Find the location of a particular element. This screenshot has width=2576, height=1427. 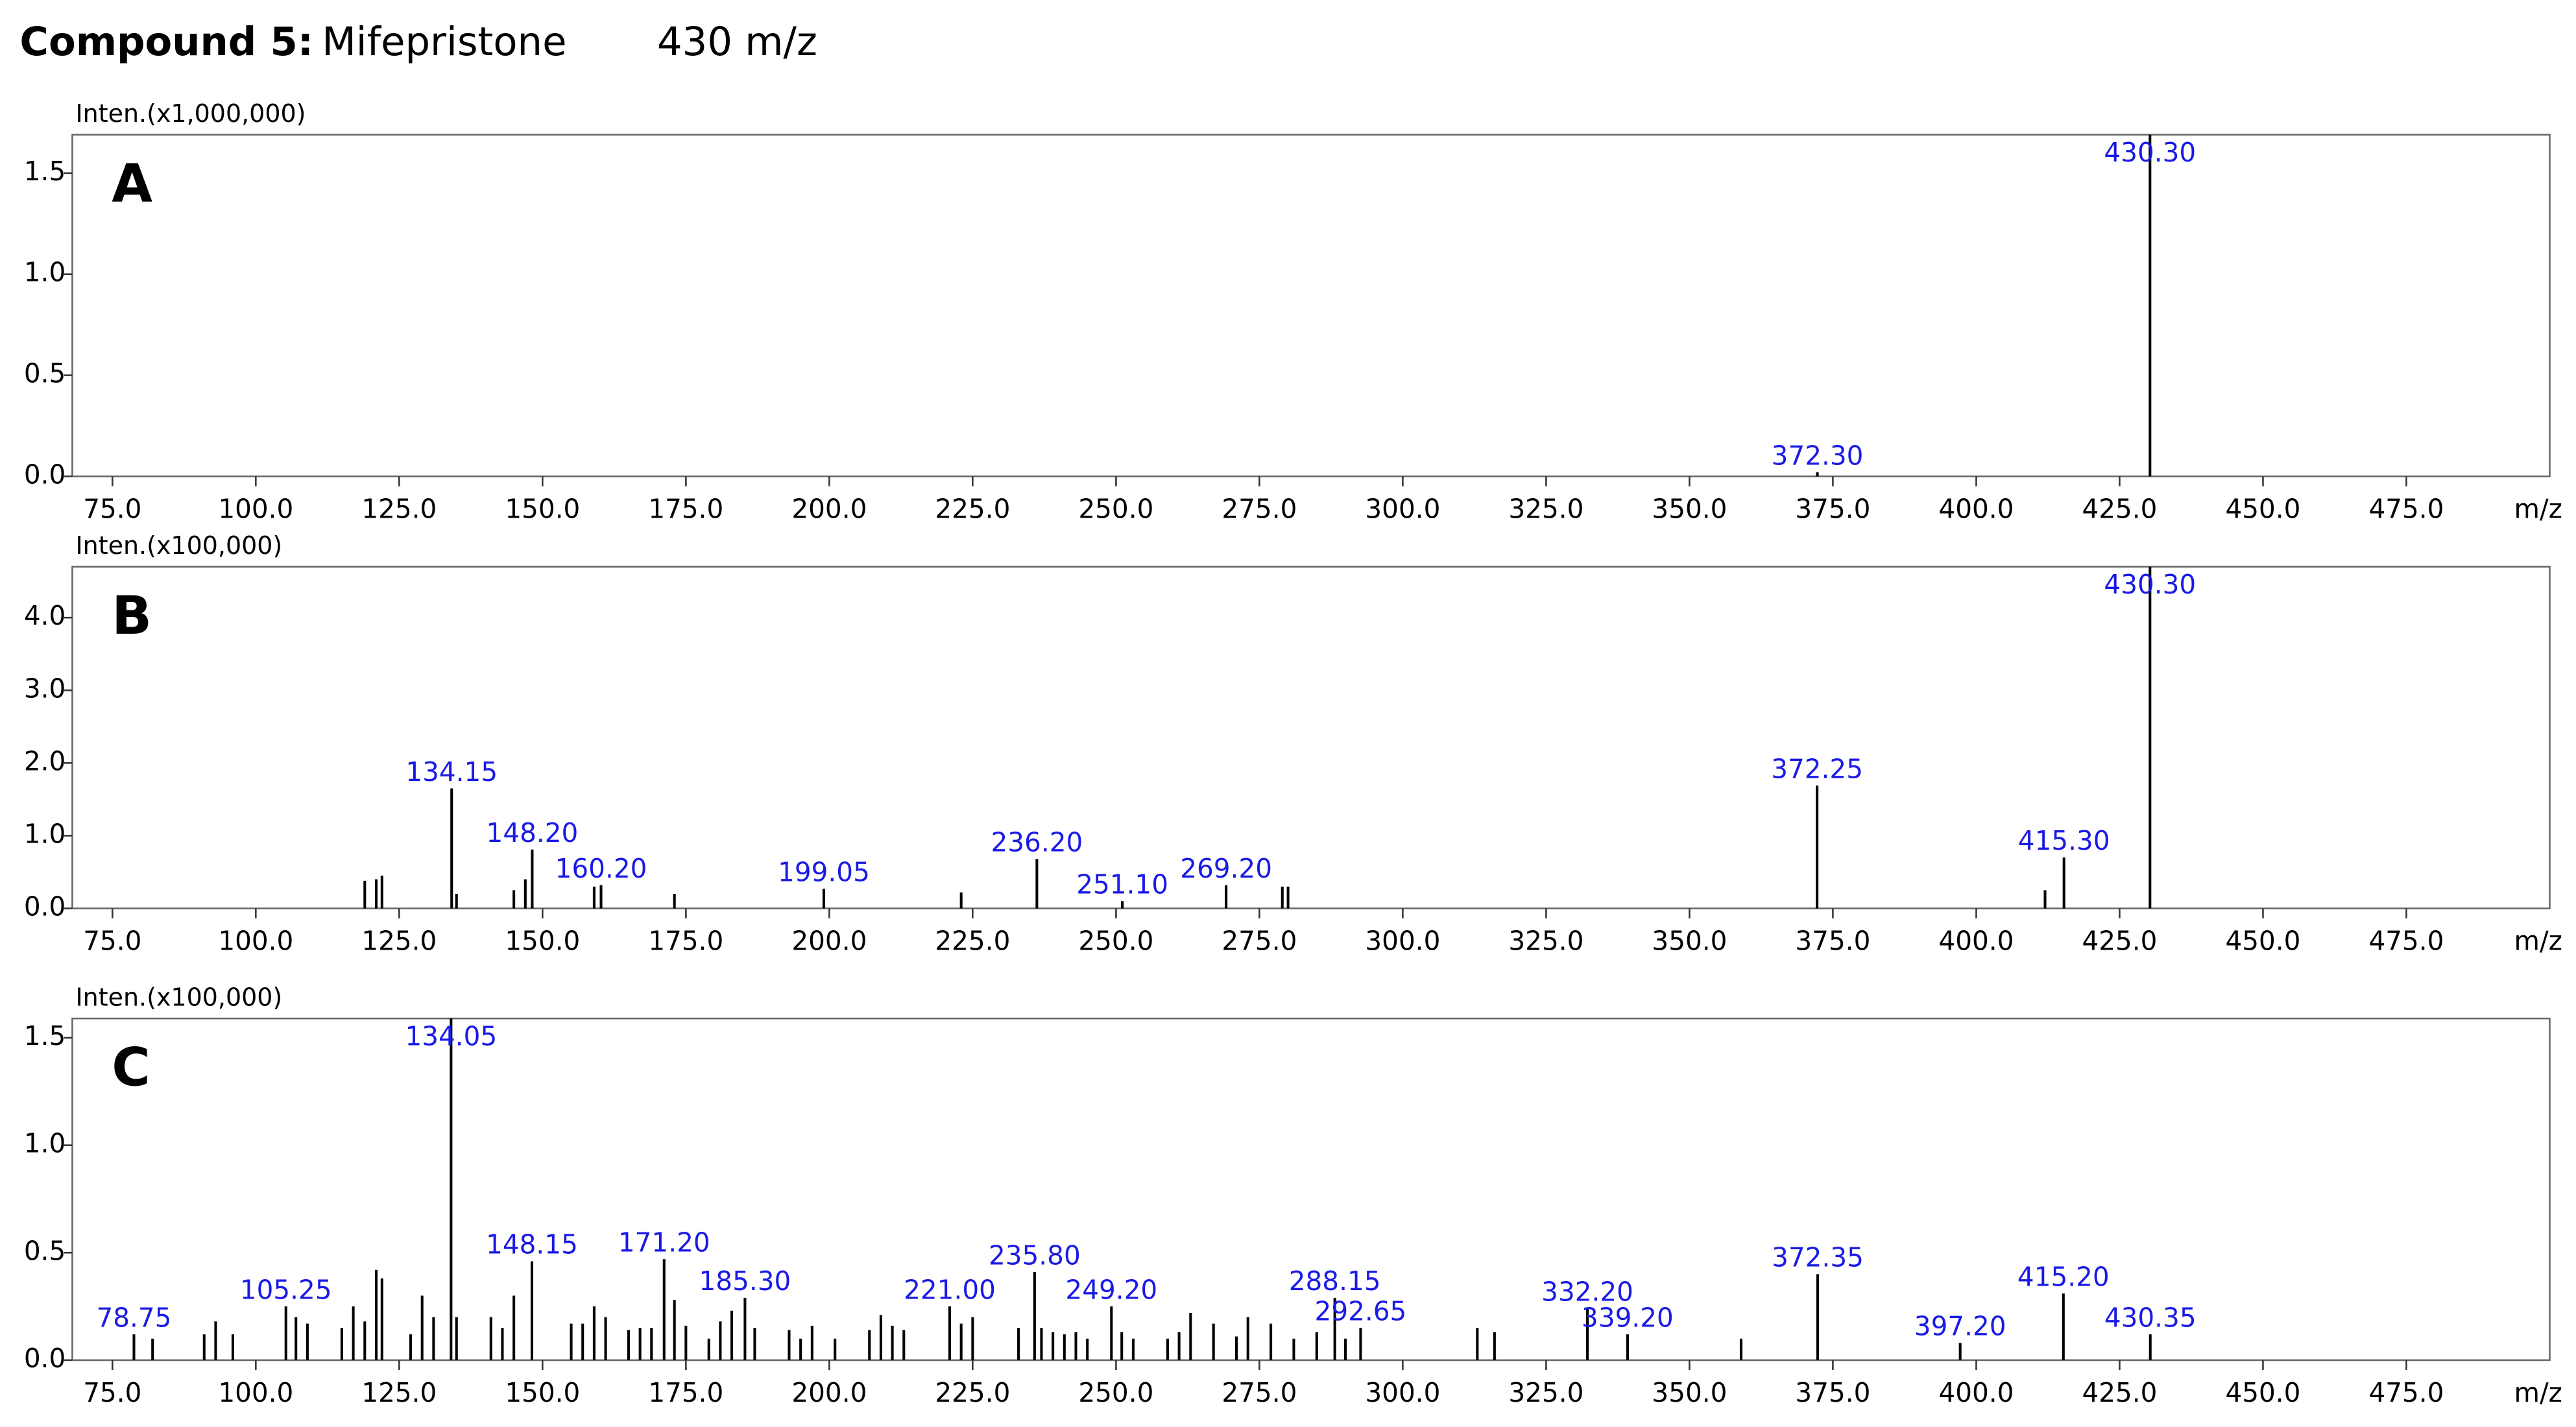

peak-label: 221.00 is located at coordinates (950, 1289).